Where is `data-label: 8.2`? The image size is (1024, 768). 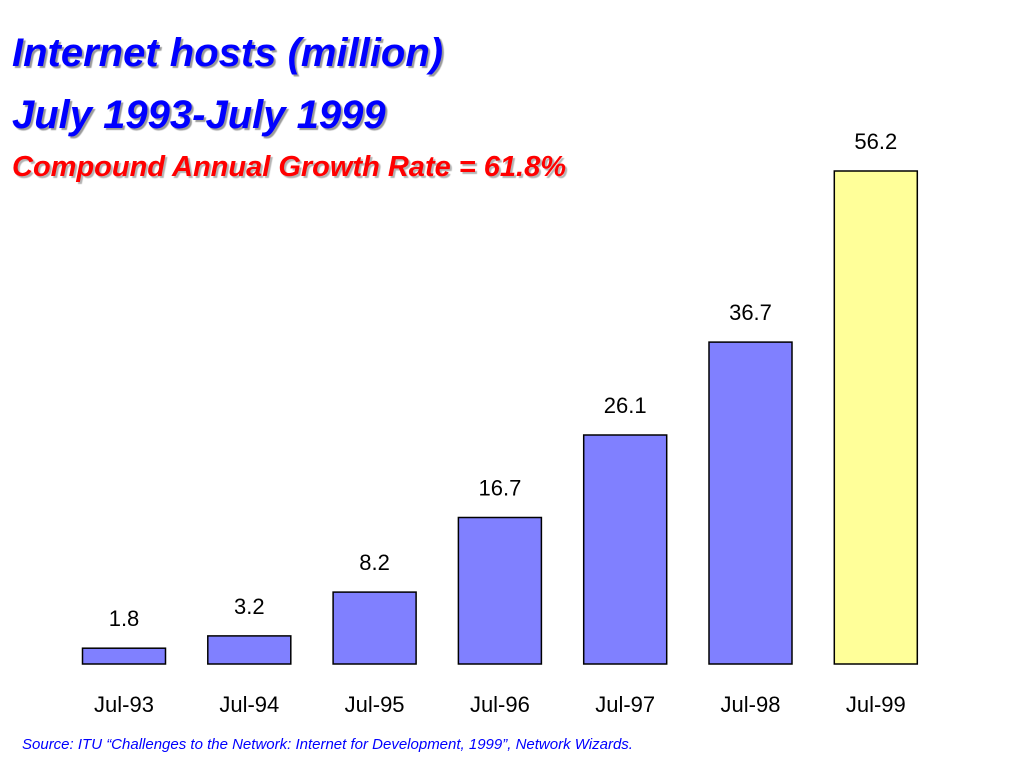
data-label: 8.2 is located at coordinates (374, 562).